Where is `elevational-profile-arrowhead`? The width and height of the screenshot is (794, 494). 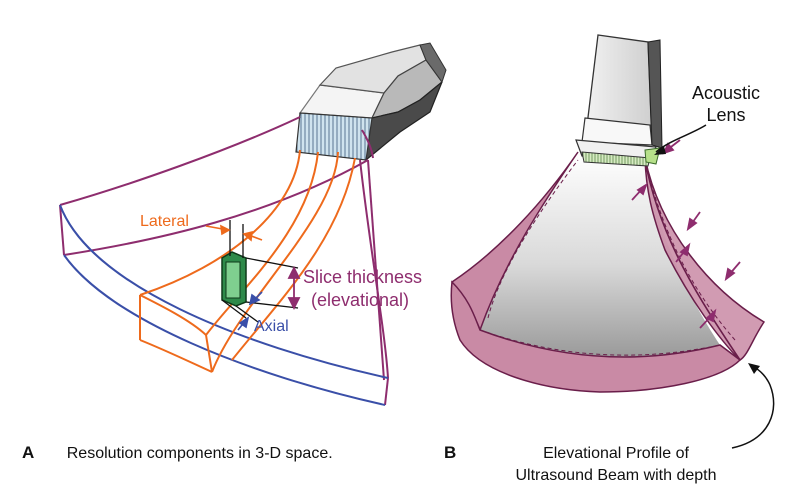 elevational-profile-arrowhead is located at coordinates (754, 368).